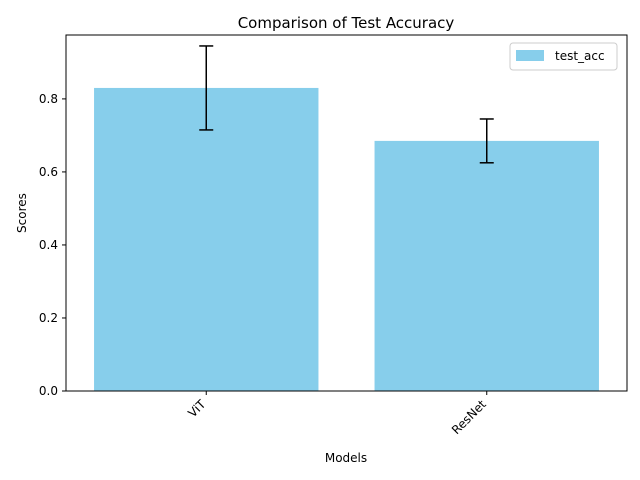 This screenshot has width=640, height=480. Describe the element at coordinates (48, 172) in the screenshot. I see `y-tick-label: 0.6` at that location.